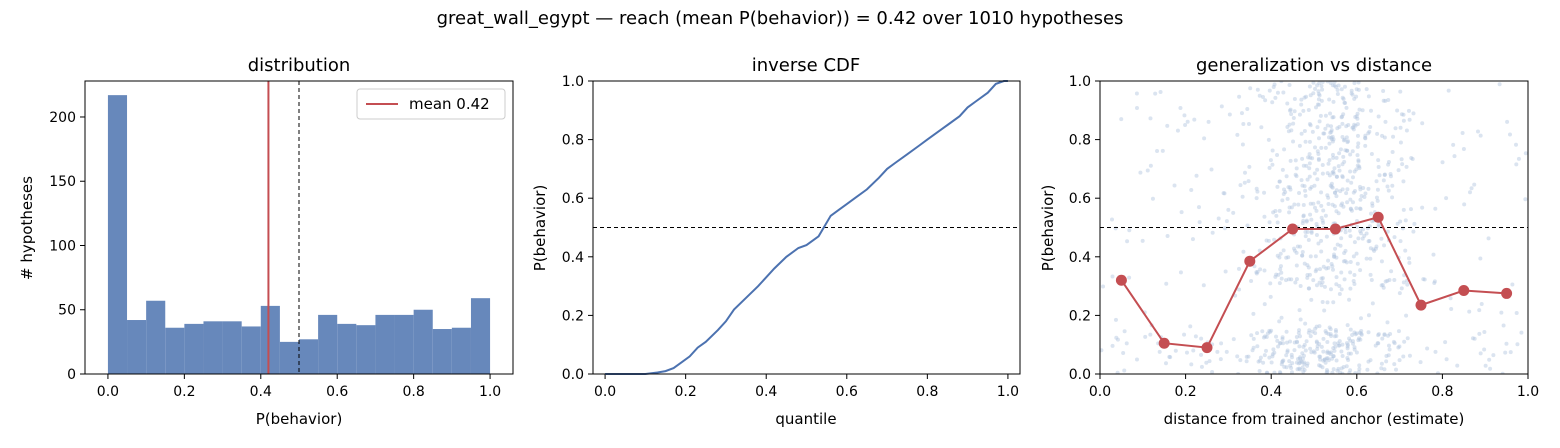 The image size is (1560, 448). I want to click on generalization-ytick-label: 0.4, so click(1080, 258).